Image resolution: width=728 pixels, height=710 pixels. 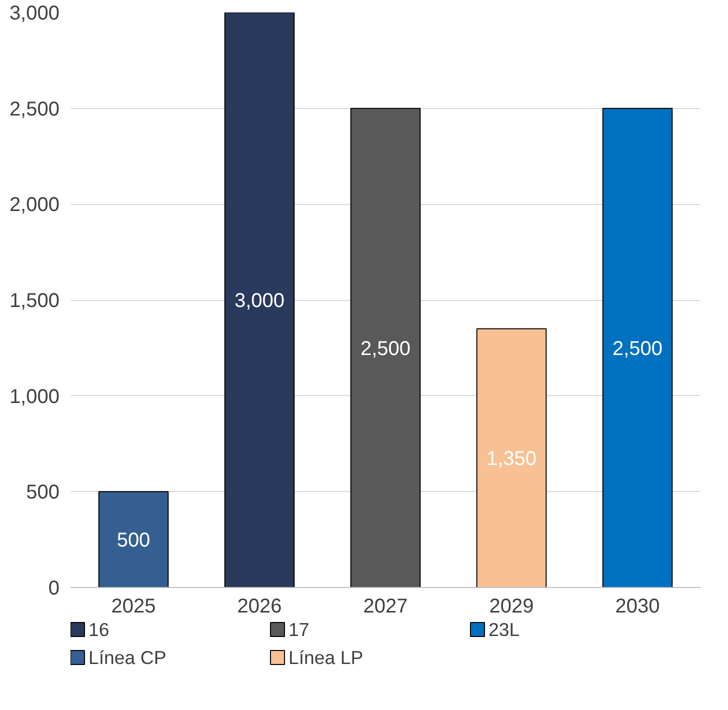 What do you see at coordinates (385, 607) in the screenshot?
I see `x-tick-label: 2027` at bounding box center [385, 607].